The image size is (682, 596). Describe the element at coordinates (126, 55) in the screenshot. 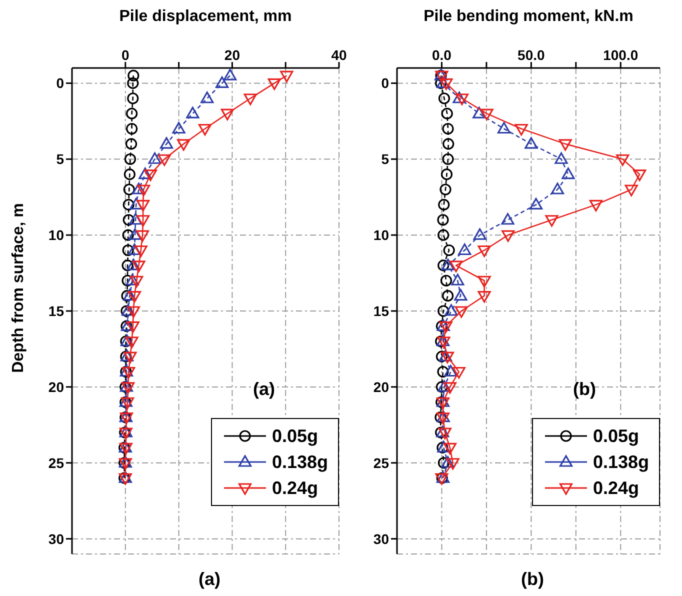

I see `x-tick-label: 0` at that location.